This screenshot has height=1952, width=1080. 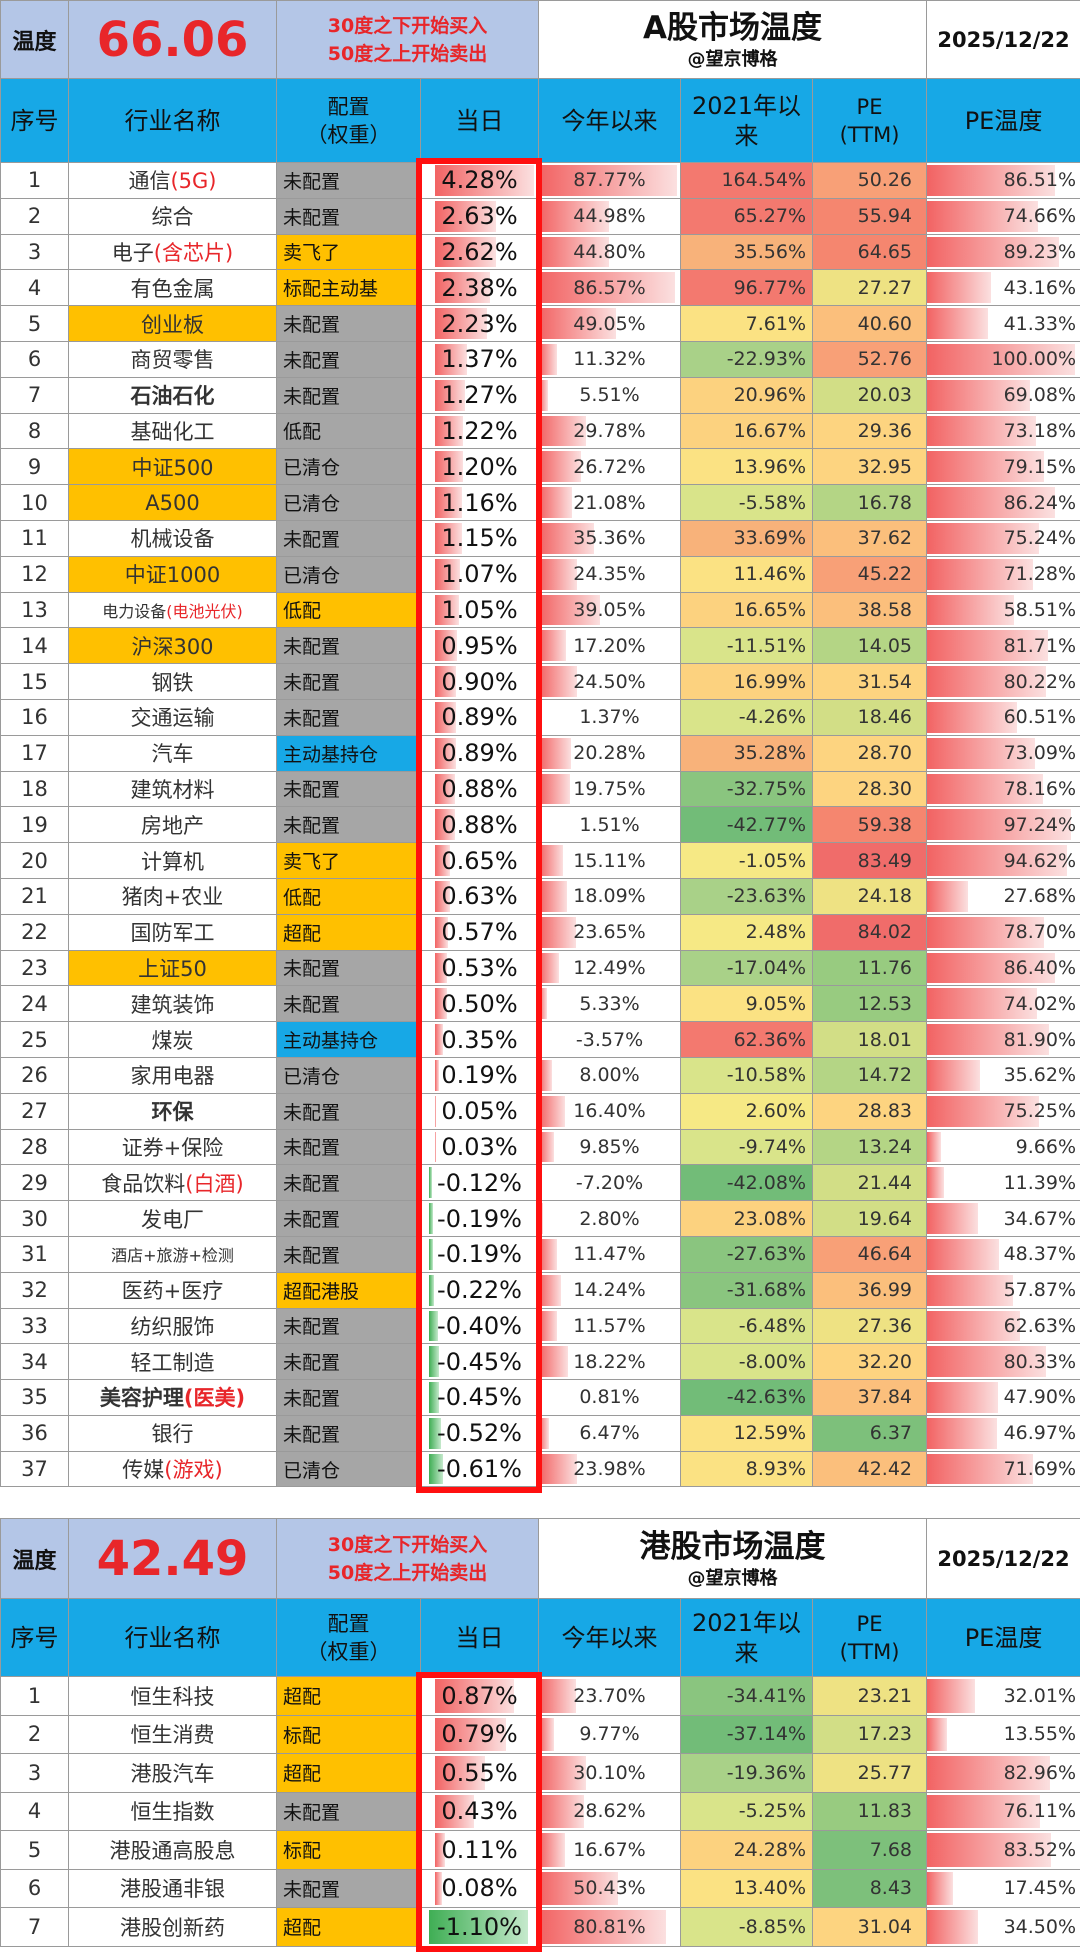 I want to click on since-2021-change: -19.36%, so click(x=747, y=1773).